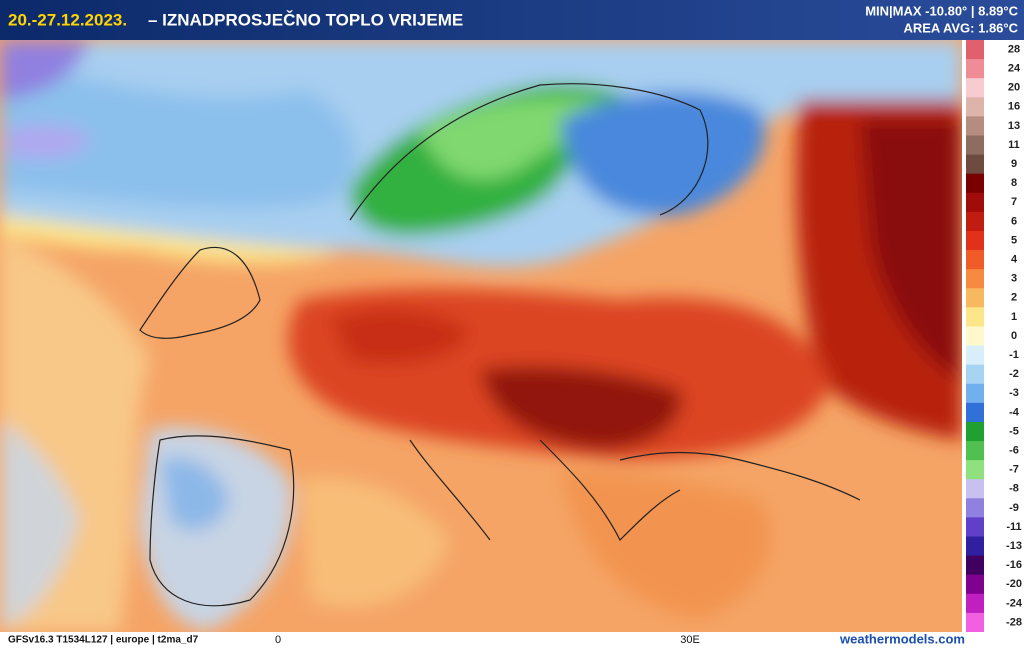  I want to click on colorbar-label: 24, so click(1014, 69).